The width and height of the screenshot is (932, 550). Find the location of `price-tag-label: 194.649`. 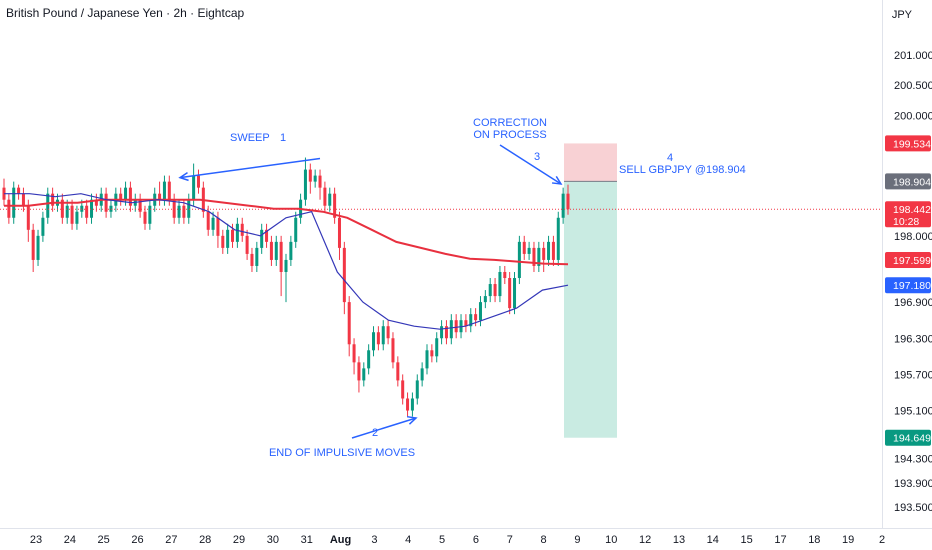

price-tag-label: 194.649 is located at coordinates (912, 439).